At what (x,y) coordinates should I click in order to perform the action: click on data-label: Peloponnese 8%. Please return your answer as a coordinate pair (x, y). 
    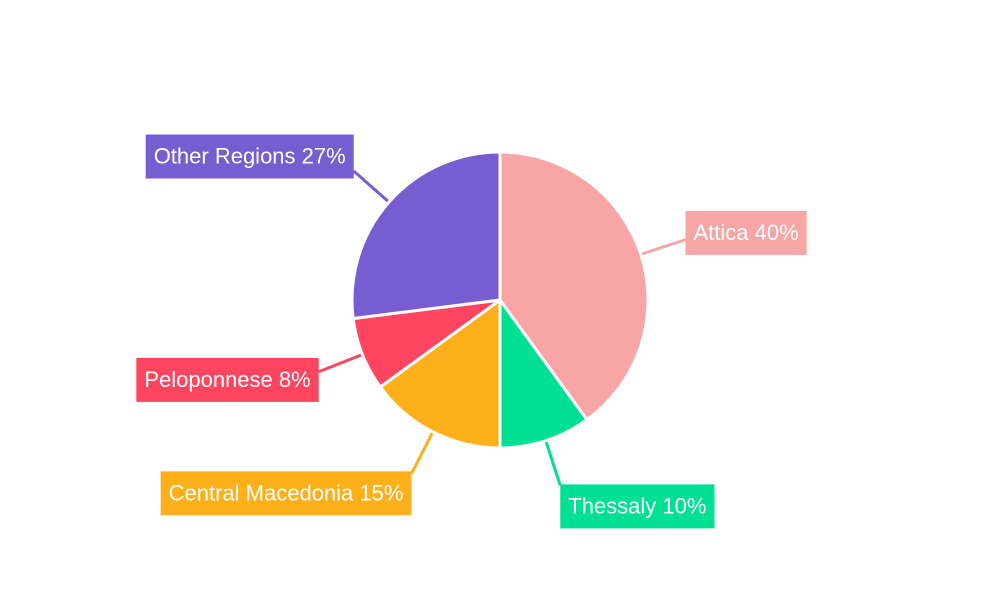
    Looking at the image, I should click on (227, 379).